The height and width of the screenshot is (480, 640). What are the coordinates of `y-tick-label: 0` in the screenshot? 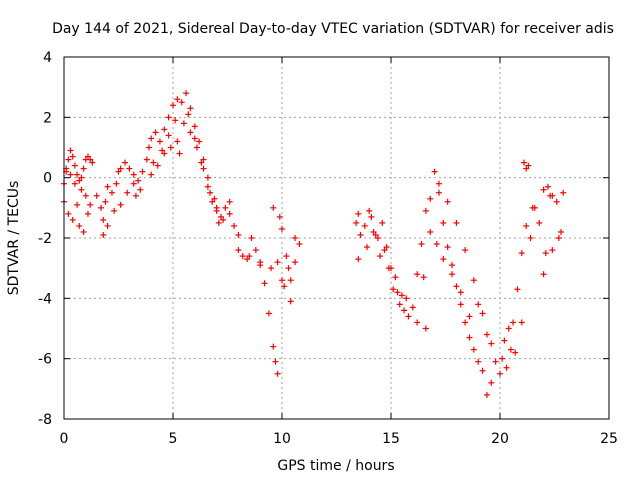 It's located at (47, 179).